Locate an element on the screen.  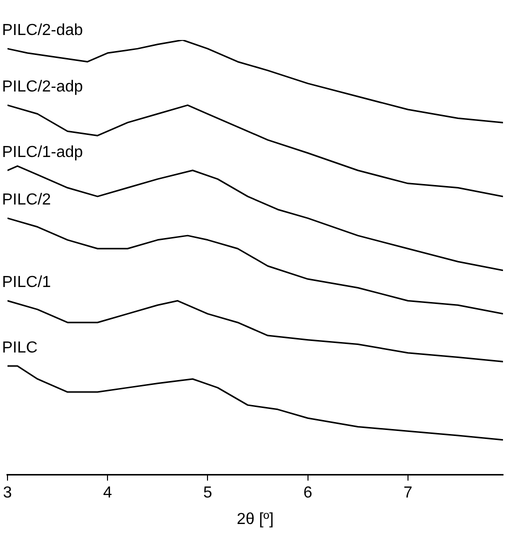
series-label: PILC/2 is located at coordinates (27, 200).